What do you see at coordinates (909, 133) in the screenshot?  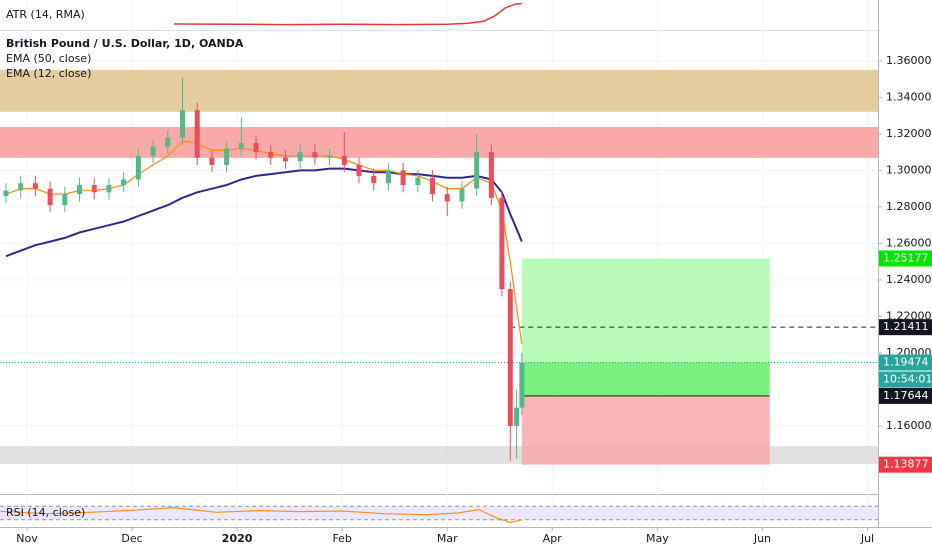 I see `y-tick-label: 1.32000` at bounding box center [909, 133].